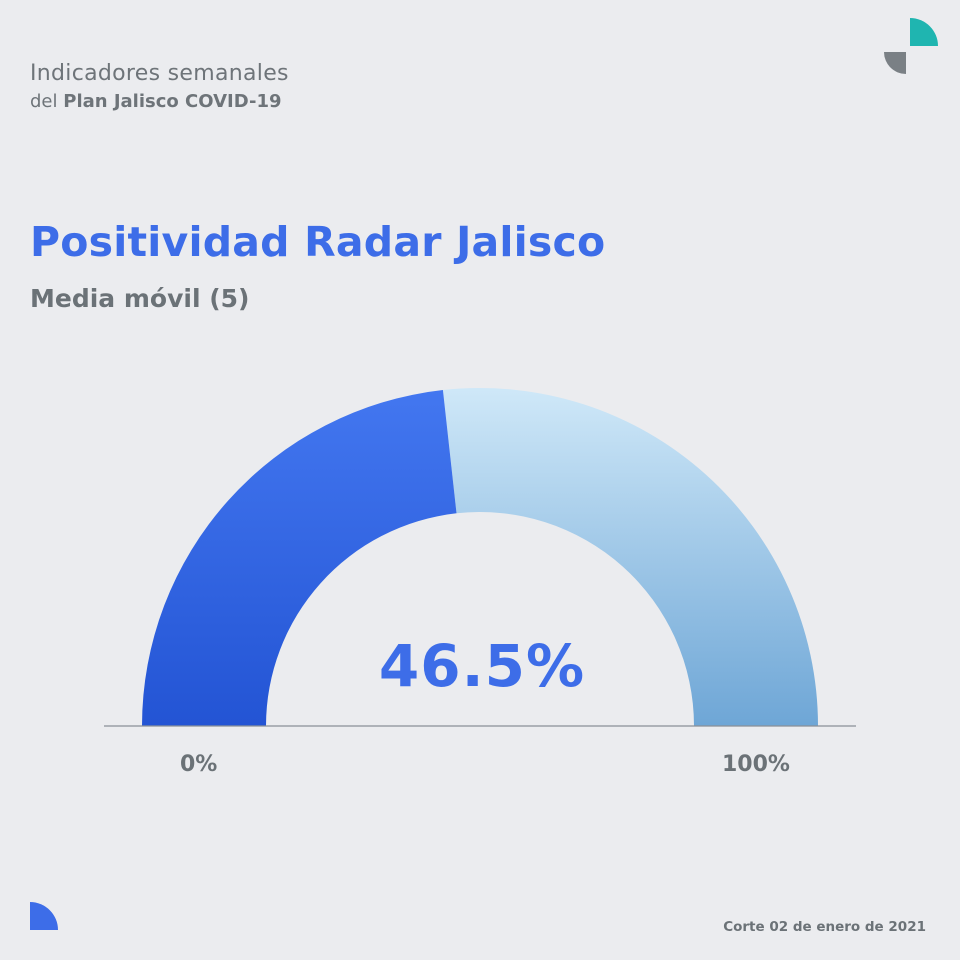 The image size is (960, 960). What do you see at coordinates (756, 764) in the screenshot?
I see `gauge-max-label: 100%` at bounding box center [756, 764].